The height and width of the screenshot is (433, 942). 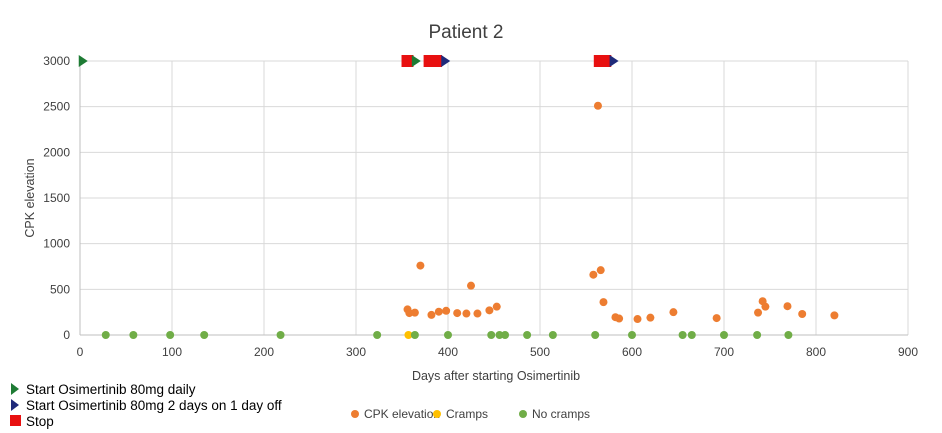 What do you see at coordinates (56, 244) in the screenshot?
I see `y-tick-label: 1000` at bounding box center [56, 244].